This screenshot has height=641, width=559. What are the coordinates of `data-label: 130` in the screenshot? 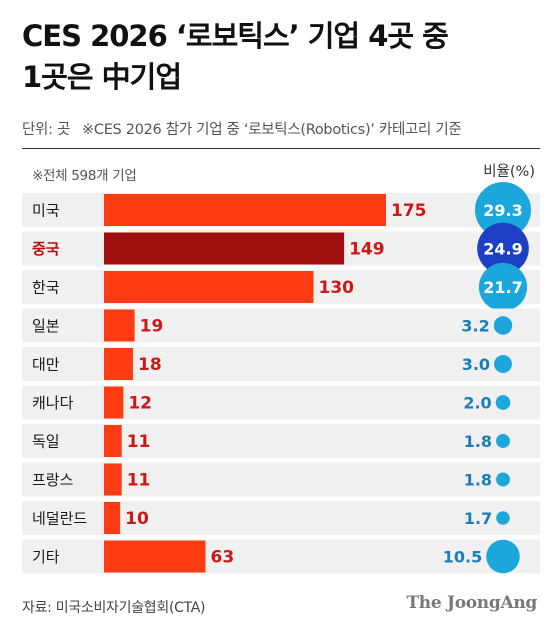 It's located at (336, 288).